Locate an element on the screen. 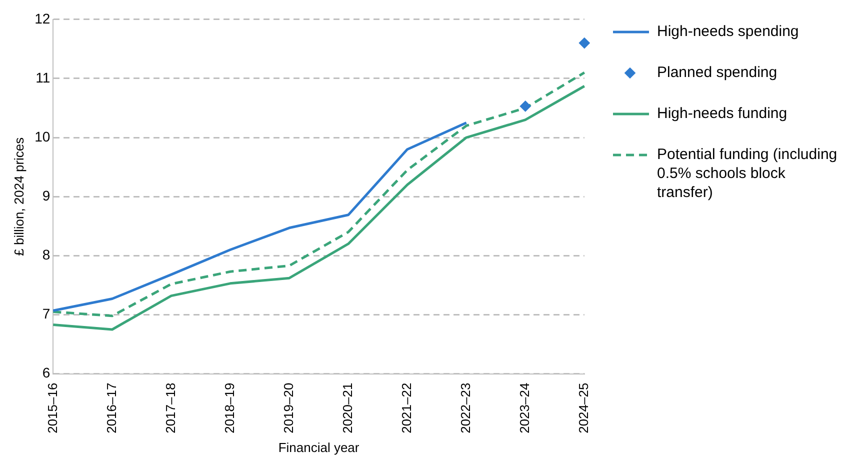 This screenshot has height=470, width=848. x-tick-label: 2018–19 is located at coordinates (229, 408).